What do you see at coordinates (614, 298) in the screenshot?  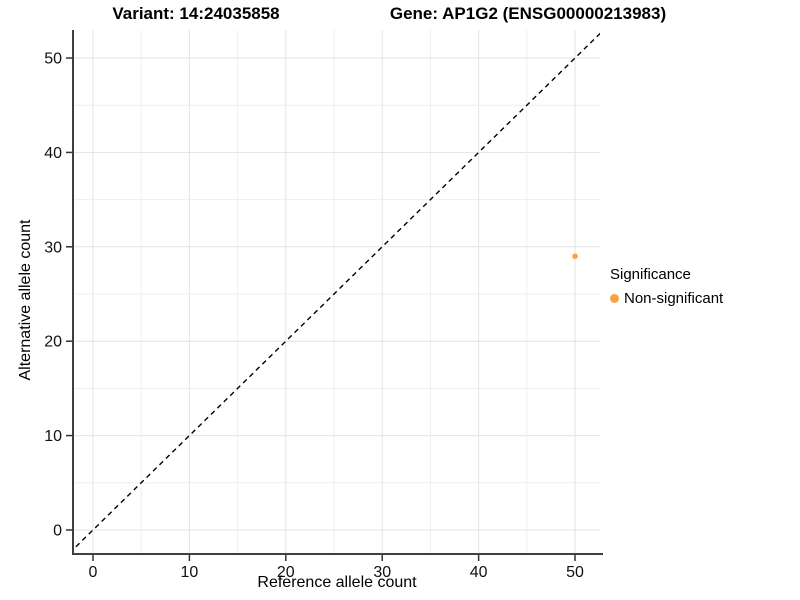 I see `legend-point-icon` at bounding box center [614, 298].